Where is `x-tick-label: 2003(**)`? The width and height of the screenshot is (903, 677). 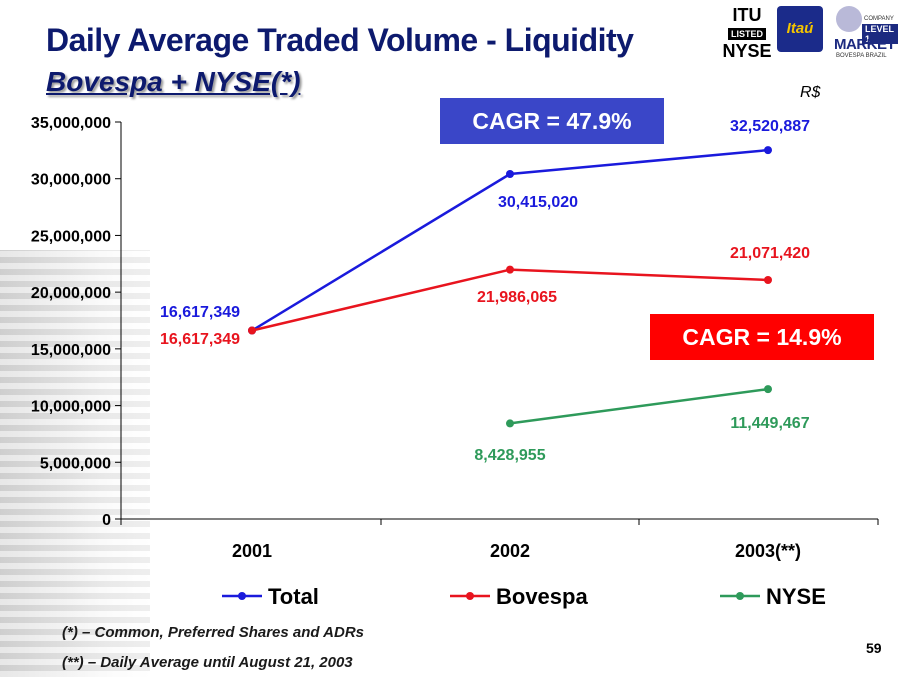 x-tick-label: 2003(**) is located at coordinates (768, 551).